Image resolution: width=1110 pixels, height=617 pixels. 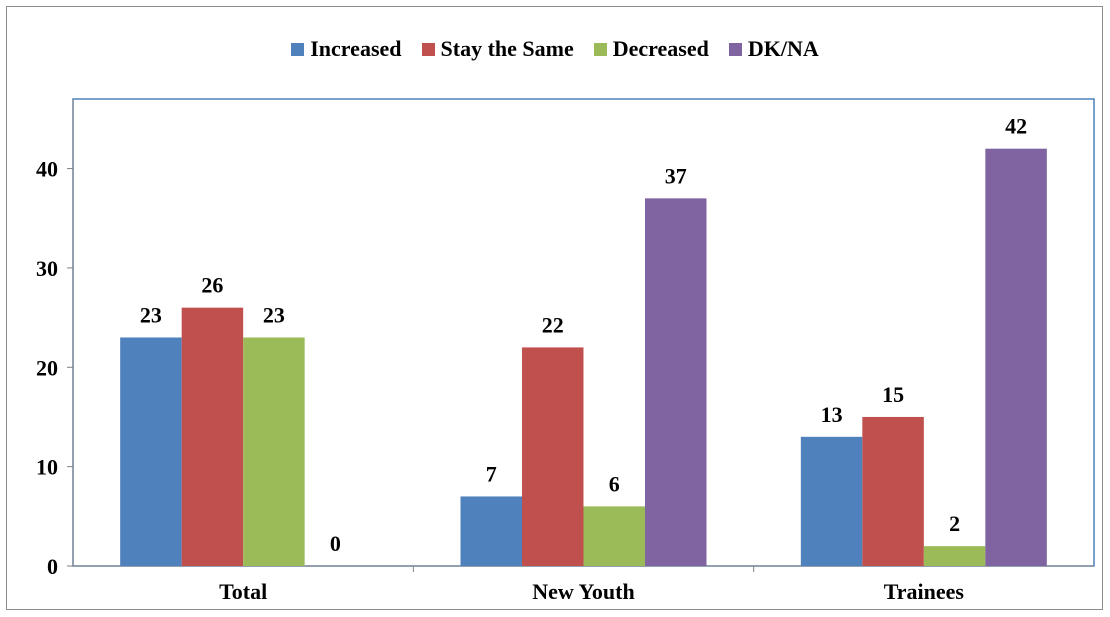 I want to click on x-category-label-new-youth: New Youth, so click(x=583, y=591).